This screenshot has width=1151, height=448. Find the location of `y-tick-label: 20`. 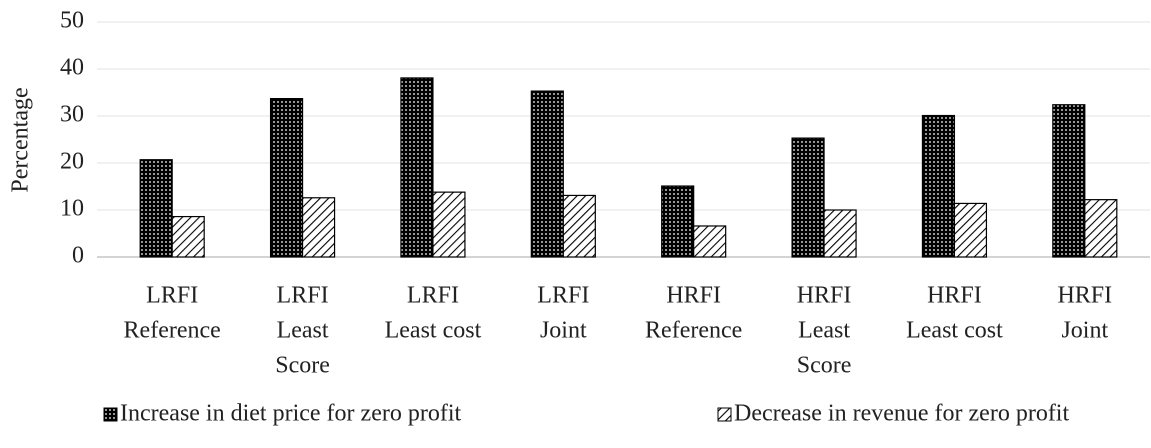

y-tick-label: 20 is located at coordinates (72, 162).